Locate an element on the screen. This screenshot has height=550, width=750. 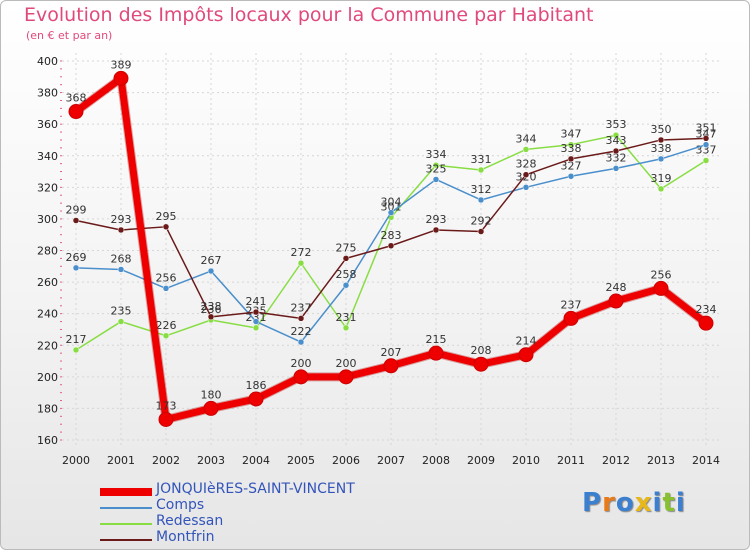
data-label: 312 is located at coordinates (481, 189).